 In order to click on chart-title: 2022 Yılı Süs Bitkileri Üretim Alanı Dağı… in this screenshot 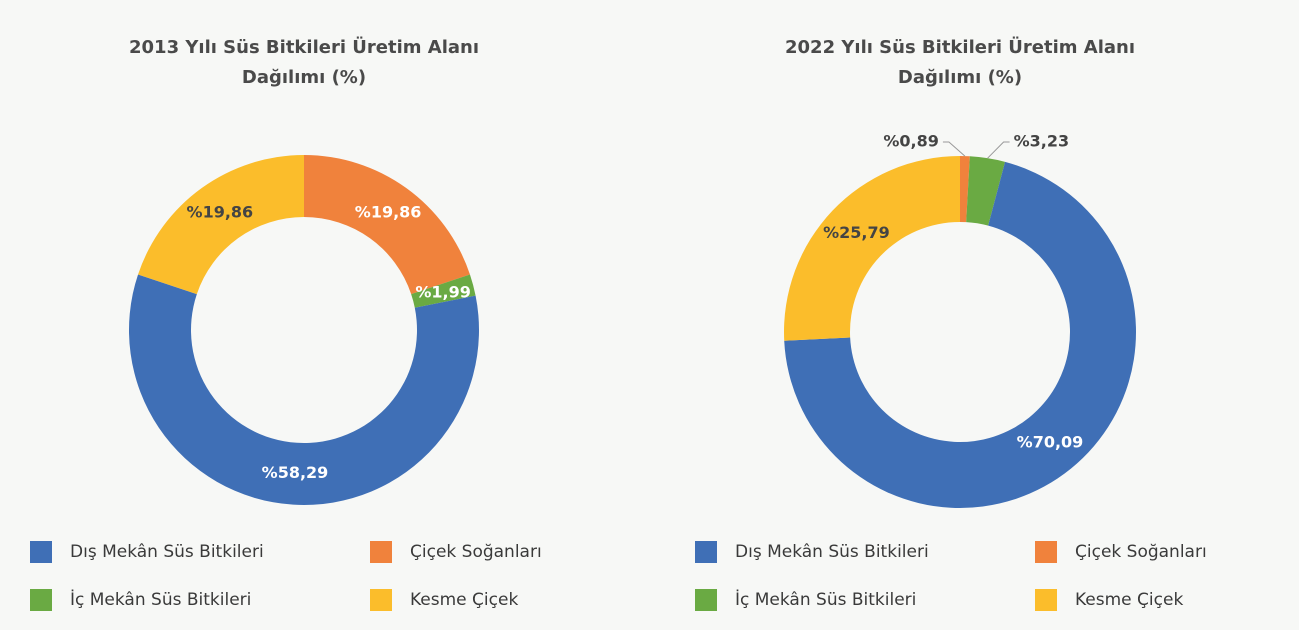, I will do `click(960, 62)`.